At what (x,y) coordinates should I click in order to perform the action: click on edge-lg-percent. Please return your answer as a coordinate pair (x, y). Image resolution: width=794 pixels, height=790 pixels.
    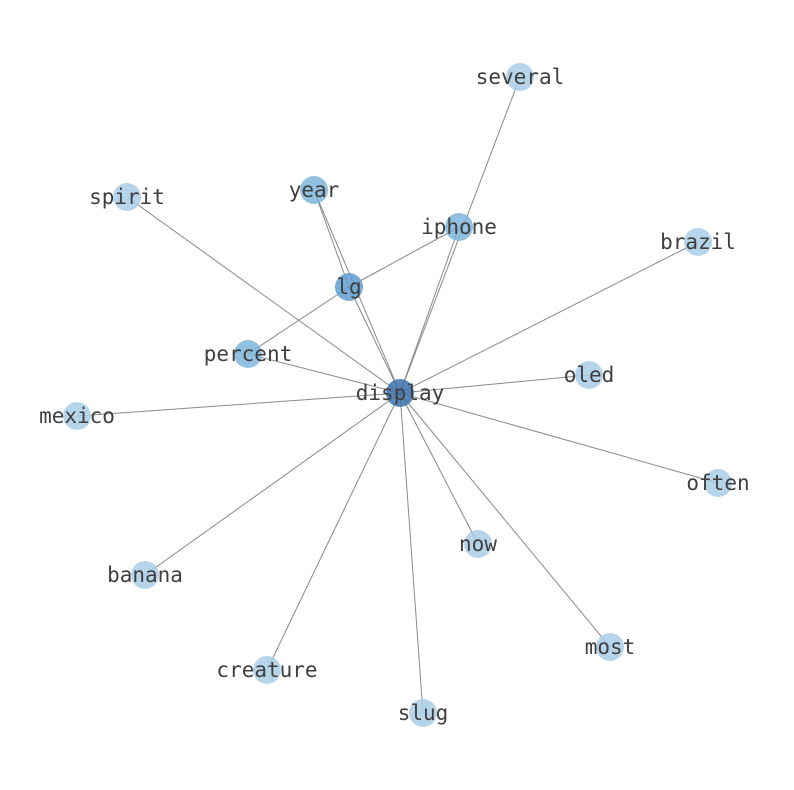
    Looking at the image, I should click on (298, 320).